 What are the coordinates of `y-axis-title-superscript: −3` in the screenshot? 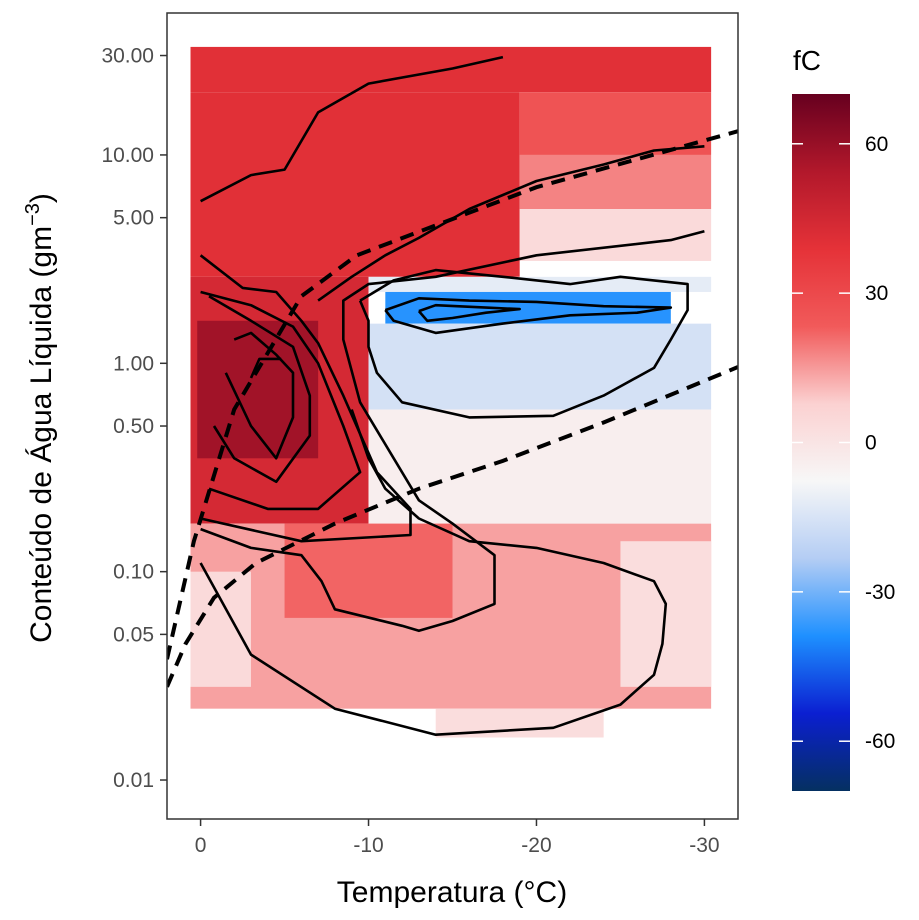 It's located at (33, 214).